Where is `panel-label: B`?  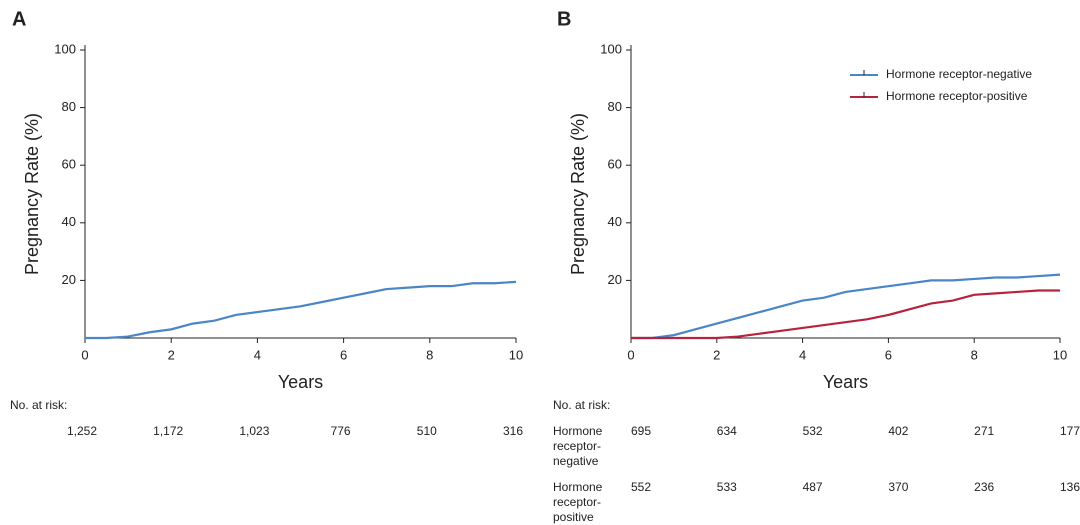
panel-label: B is located at coordinates (564, 19).